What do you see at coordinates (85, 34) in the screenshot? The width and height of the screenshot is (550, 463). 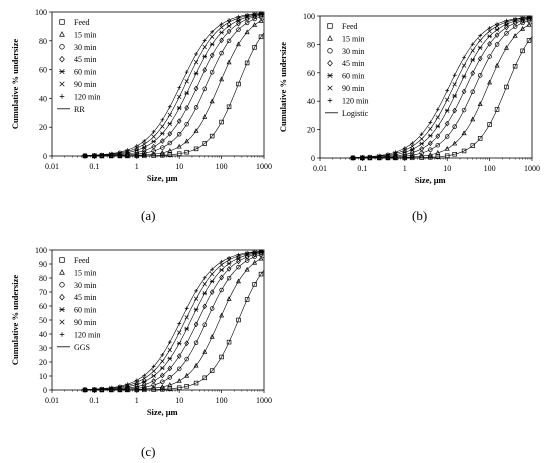 I see `legend-label: 15 min` at bounding box center [85, 34].